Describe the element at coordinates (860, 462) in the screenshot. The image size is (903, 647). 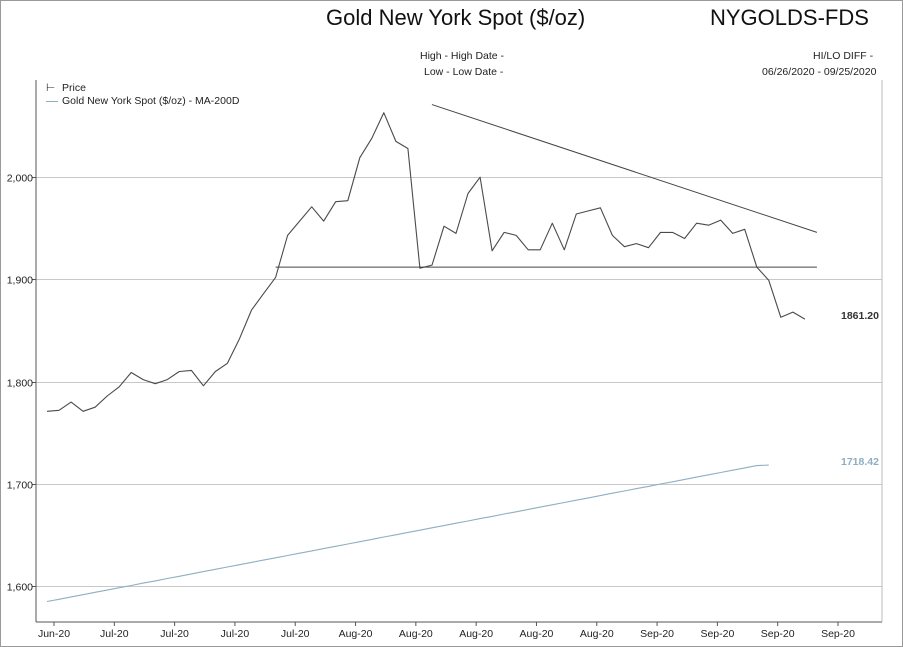
I see `ma-last-value: 1718.42` at that location.